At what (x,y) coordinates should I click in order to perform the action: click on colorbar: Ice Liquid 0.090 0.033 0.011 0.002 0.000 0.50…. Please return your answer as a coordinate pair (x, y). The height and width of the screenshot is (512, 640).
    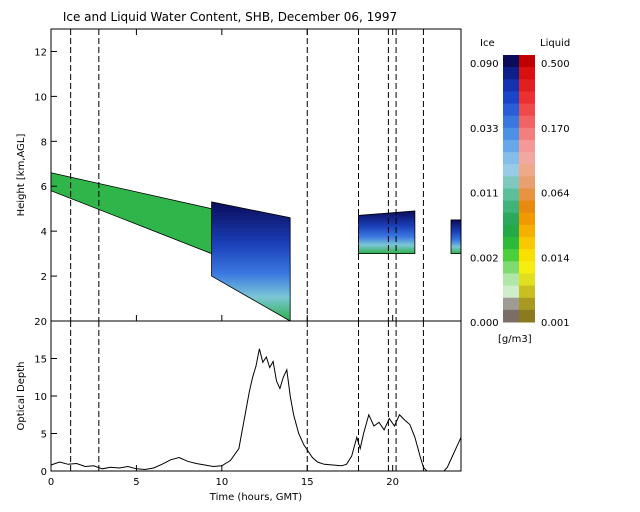
    Looking at the image, I should click on (520, 191).